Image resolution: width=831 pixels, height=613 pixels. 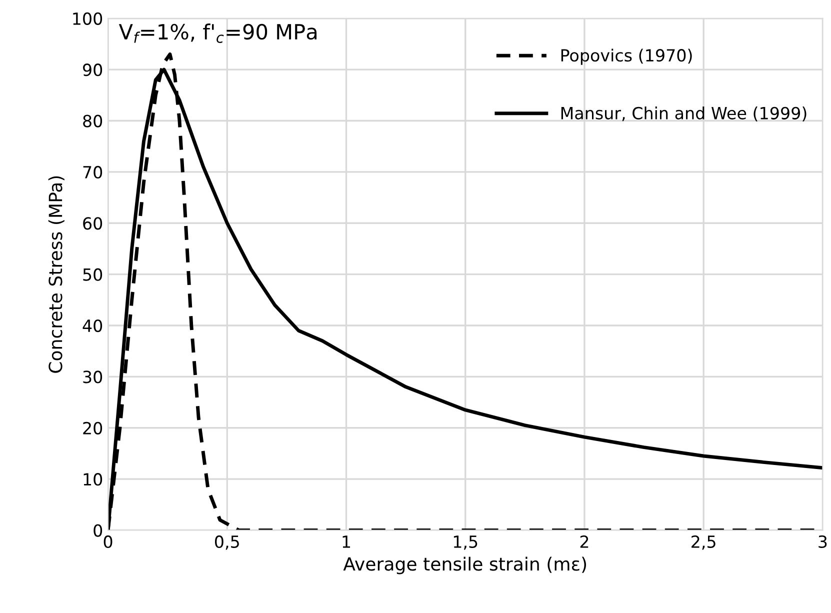 I want to click on y-tick-label: 50, so click(x=92, y=274).